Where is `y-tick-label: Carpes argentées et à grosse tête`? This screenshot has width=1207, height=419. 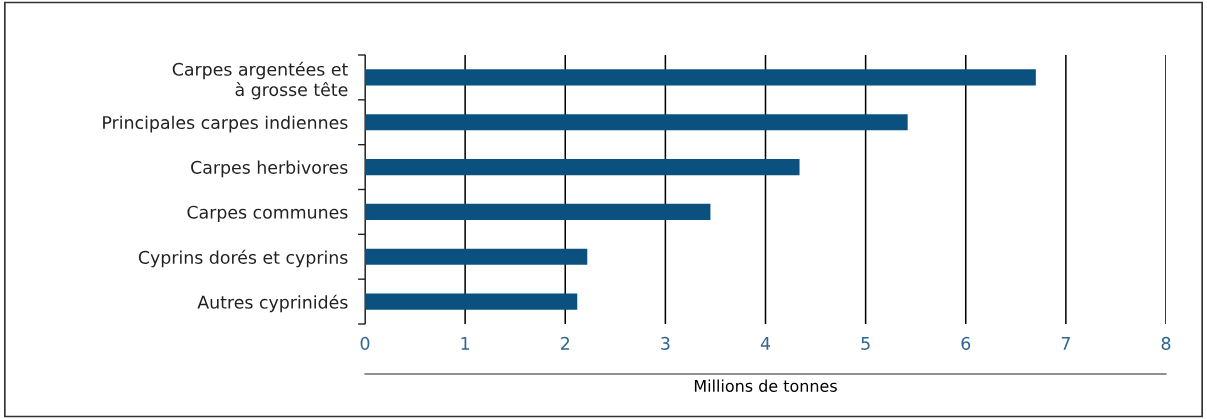 y-tick-label: Carpes argentées et à grosse tête is located at coordinates (260, 80).